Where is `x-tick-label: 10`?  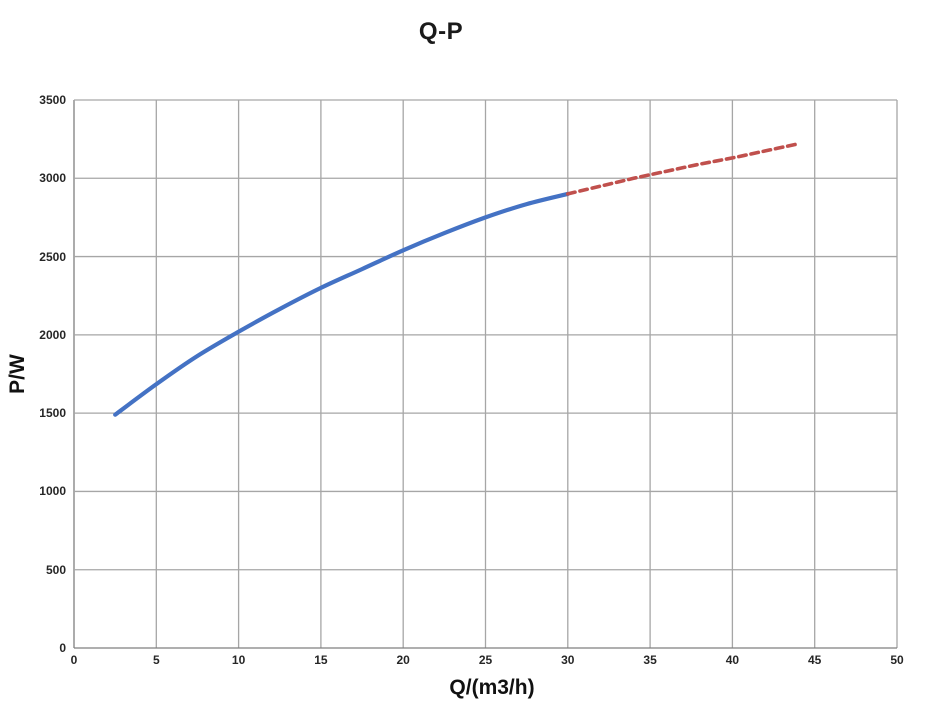
x-tick-label: 10 is located at coordinates (238, 660).